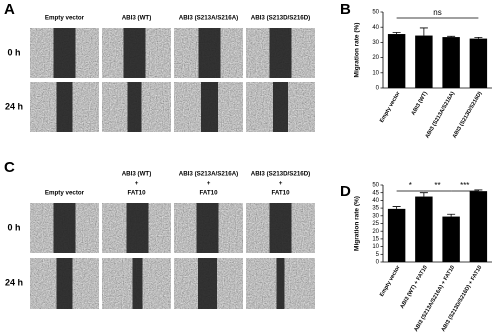 The height and width of the screenshot is (332, 500). What do you see at coordinates (437, 185) in the screenshot?
I see `significance-label: **` at bounding box center [437, 185].